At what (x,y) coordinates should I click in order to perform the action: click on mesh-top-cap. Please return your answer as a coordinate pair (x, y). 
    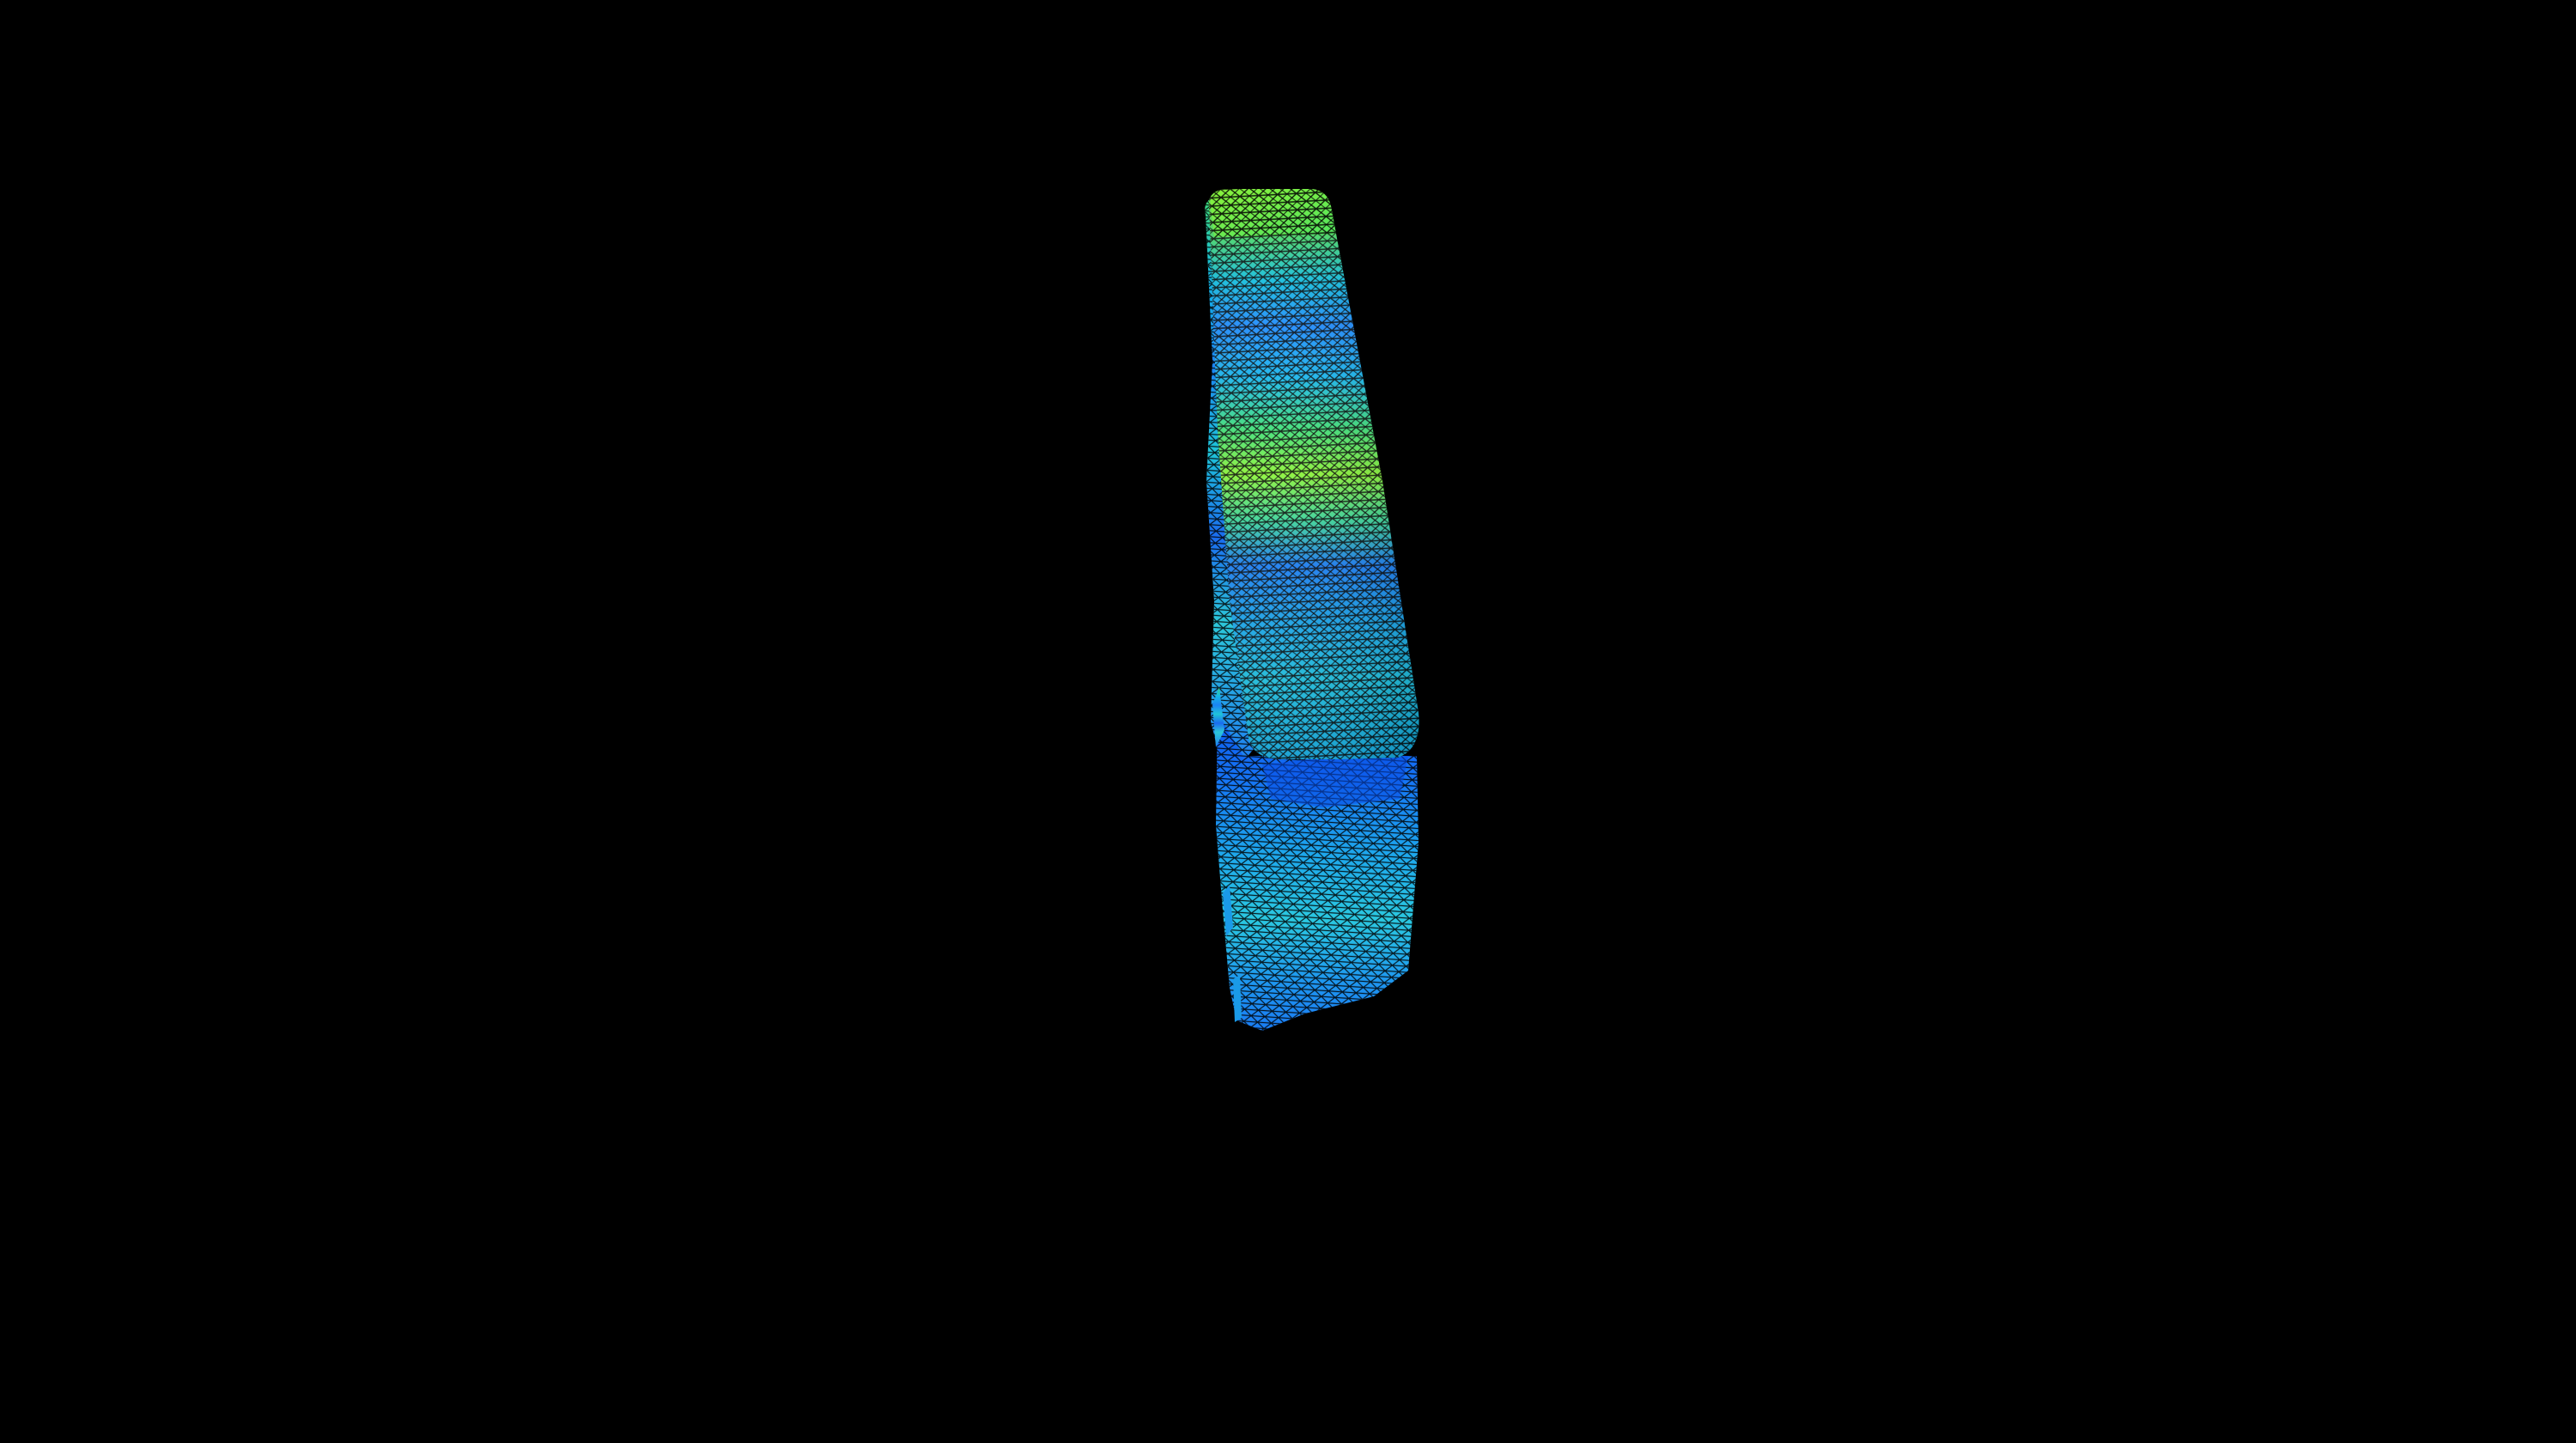
    Looking at the image, I should click on (1273, 213).